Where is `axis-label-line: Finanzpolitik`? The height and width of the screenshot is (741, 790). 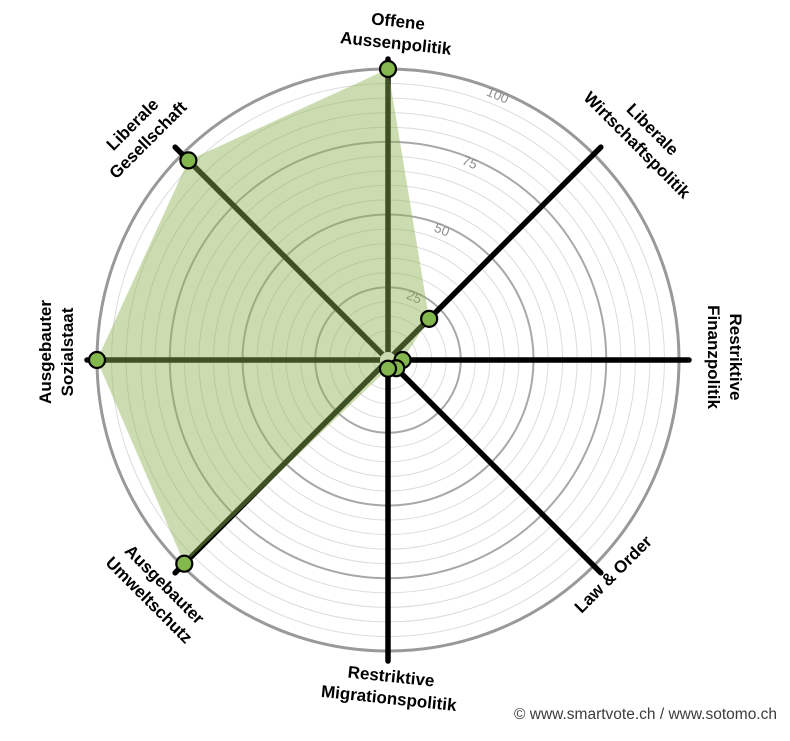 axis-label-line: Finanzpolitik is located at coordinates (713, 357).